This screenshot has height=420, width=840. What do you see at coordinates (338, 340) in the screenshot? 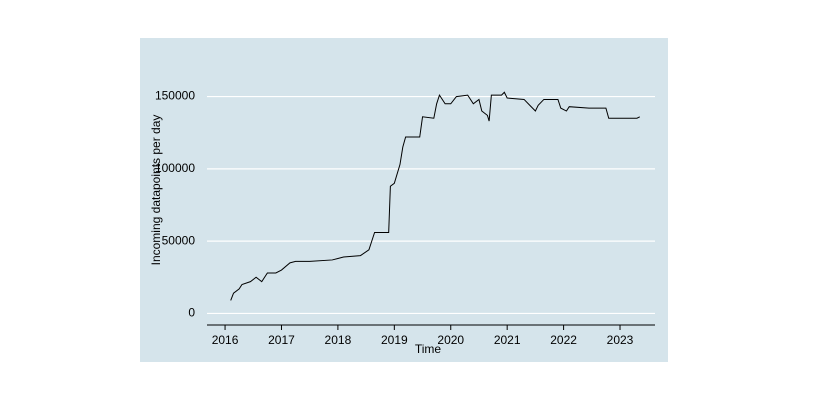
I see `x-tick-label: 2018` at bounding box center [338, 340].